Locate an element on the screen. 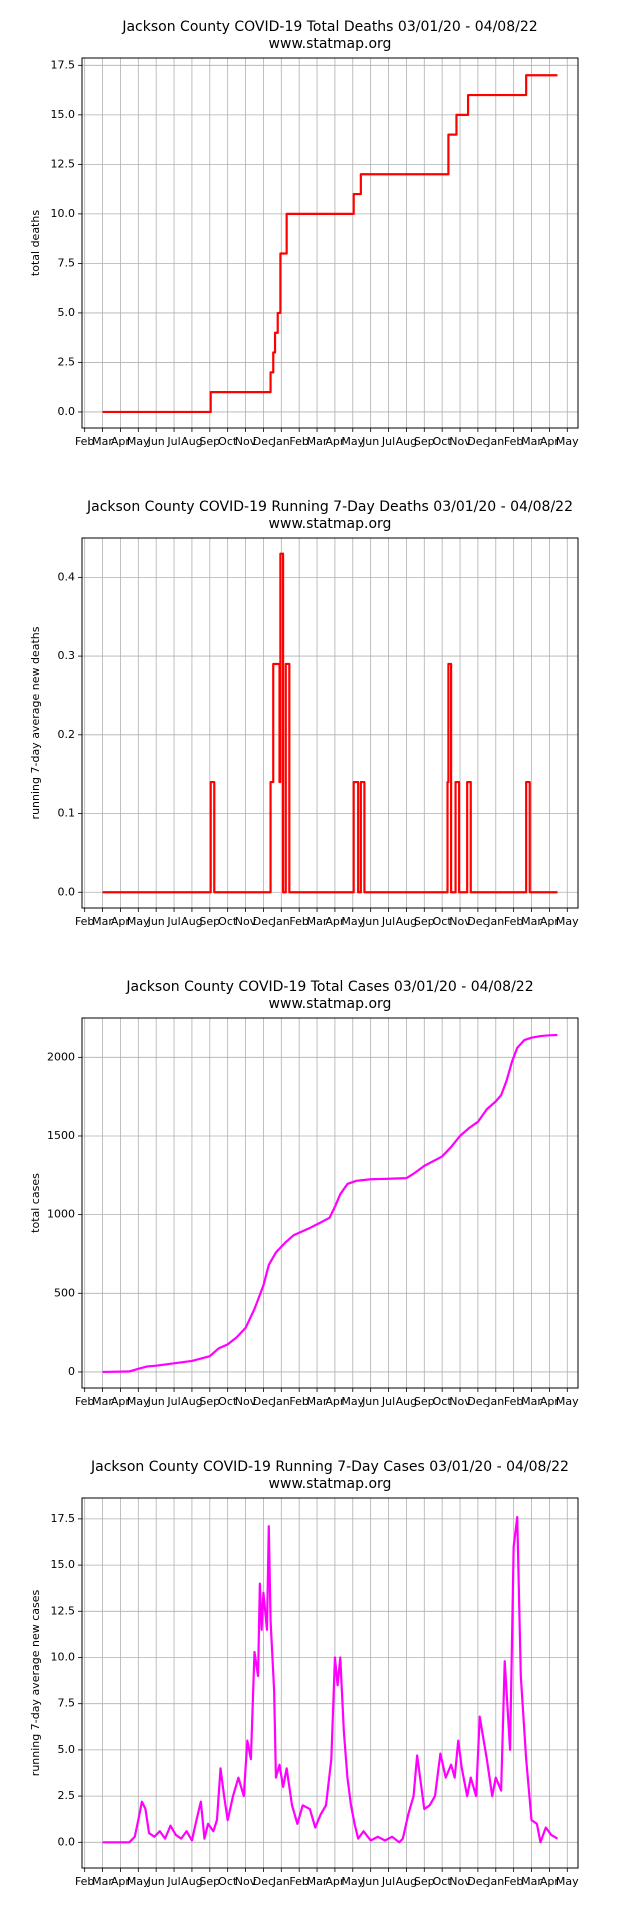 Image resolution: width=640 pixels, height=1920 pixels. y-tick-label: 0.4 is located at coordinates (67, 576).